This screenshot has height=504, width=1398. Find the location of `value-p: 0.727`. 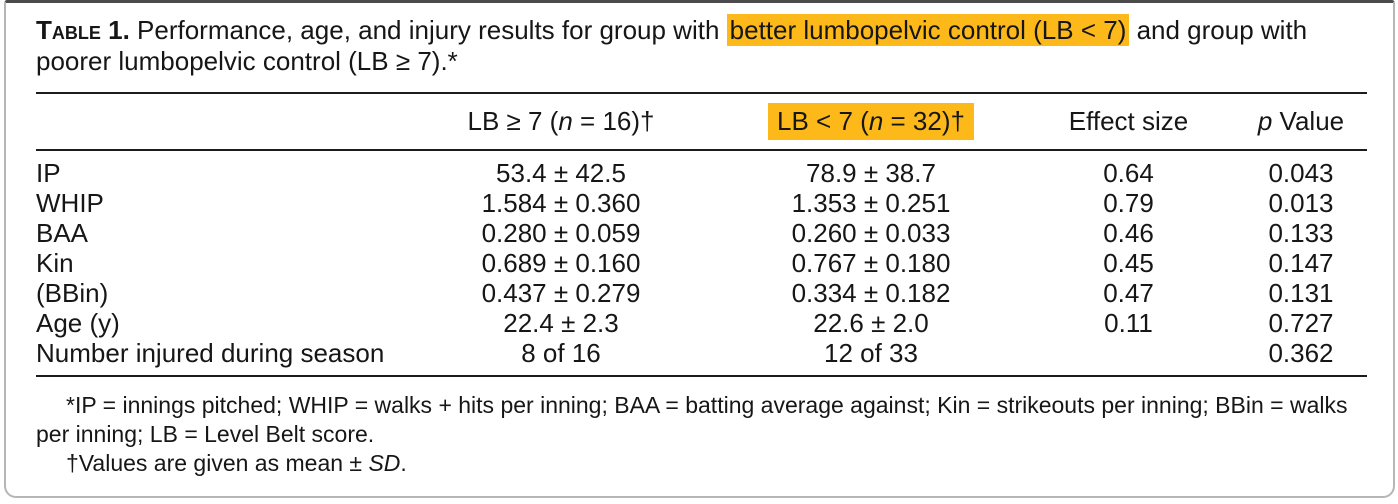

value-p: 0.727 is located at coordinates (1301, 322).